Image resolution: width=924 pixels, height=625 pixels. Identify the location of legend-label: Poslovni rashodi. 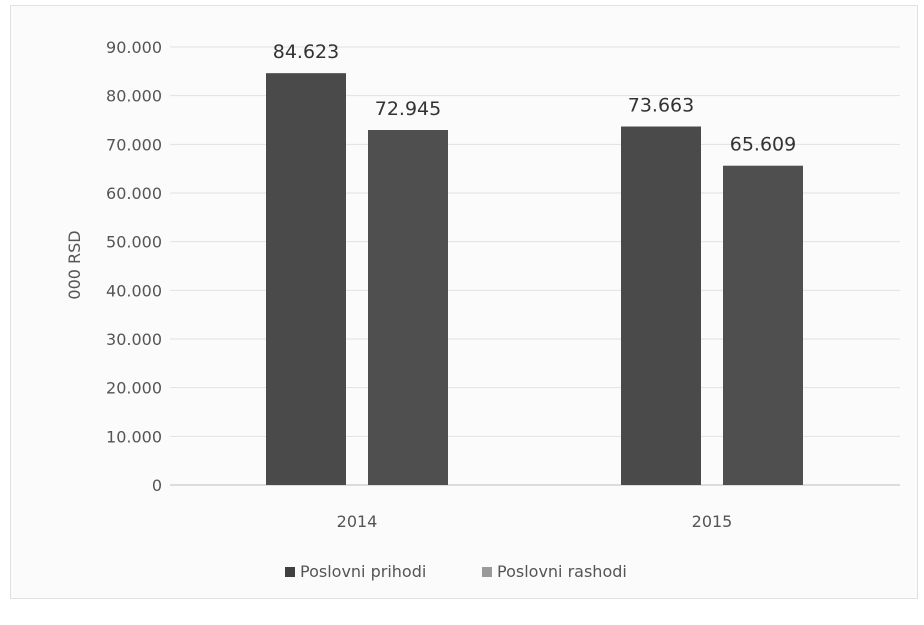
(562, 571).